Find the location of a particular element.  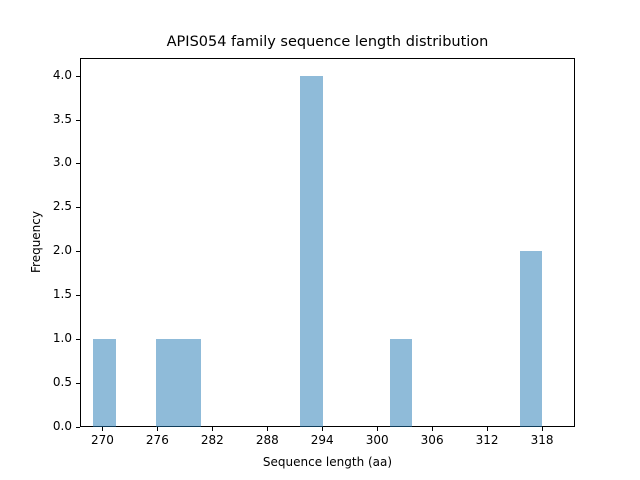

x-tick-label: 294 is located at coordinates (322, 440).